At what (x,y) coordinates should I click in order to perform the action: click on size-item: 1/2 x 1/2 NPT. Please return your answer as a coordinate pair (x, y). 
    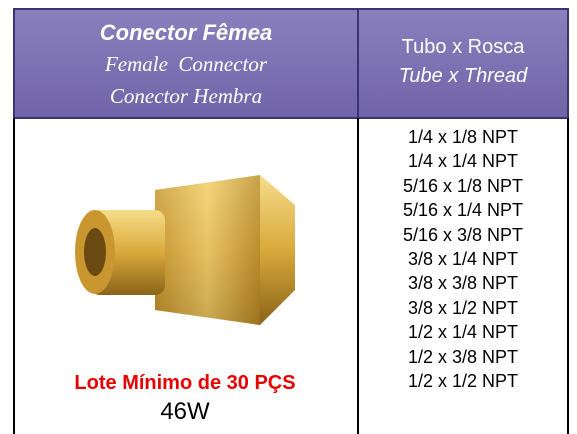
    Looking at the image, I should click on (463, 381).